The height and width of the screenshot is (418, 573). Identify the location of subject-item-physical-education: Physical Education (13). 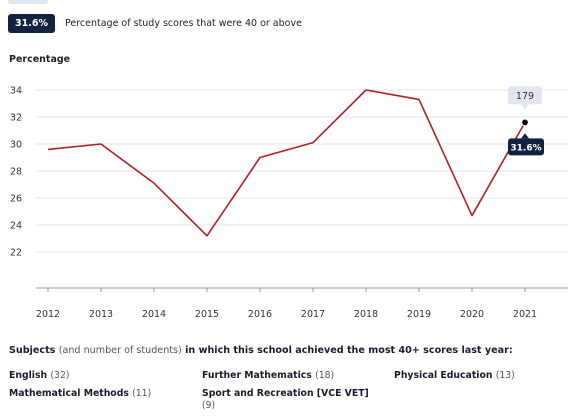
(454, 376).